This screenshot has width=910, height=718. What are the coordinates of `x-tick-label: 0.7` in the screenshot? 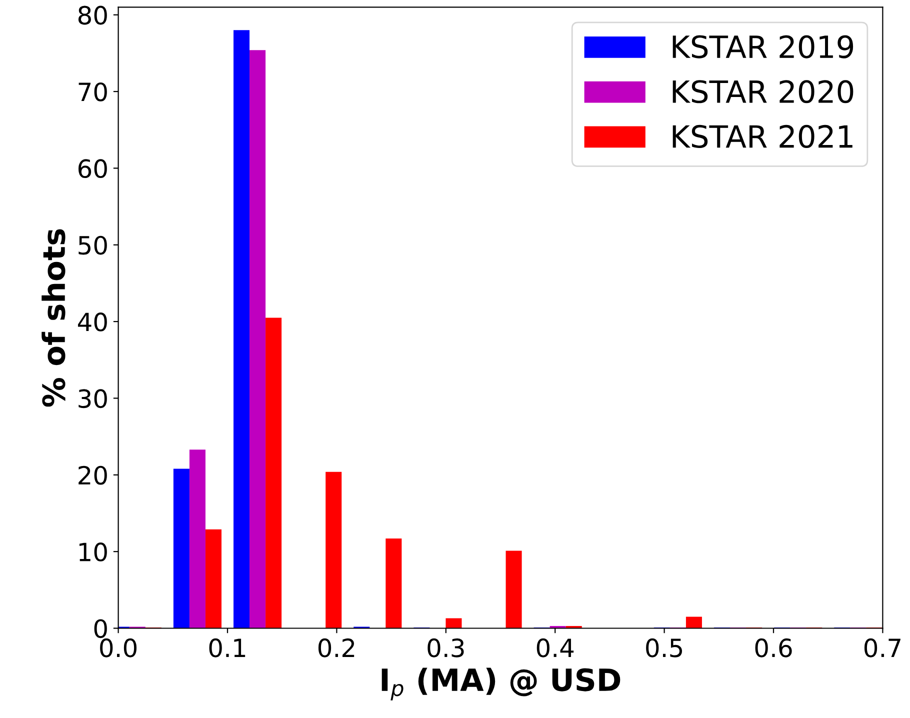 It's located at (882, 648).